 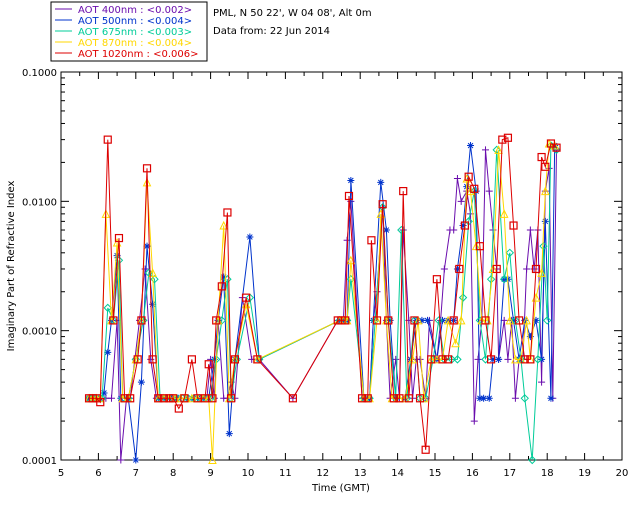 What do you see at coordinates (39, 73) in the screenshot?
I see `y-tick-label: 0.1000` at bounding box center [39, 73].